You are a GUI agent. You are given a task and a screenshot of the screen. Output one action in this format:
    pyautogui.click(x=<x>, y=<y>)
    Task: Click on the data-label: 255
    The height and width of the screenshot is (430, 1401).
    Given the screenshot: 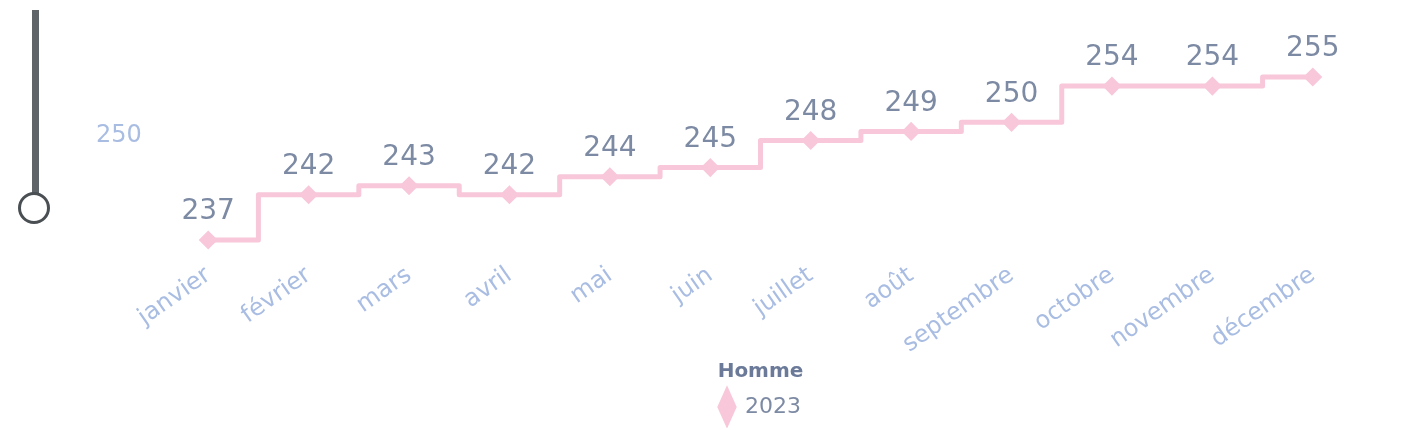 What is the action you would take?
    pyautogui.click(x=1313, y=47)
    